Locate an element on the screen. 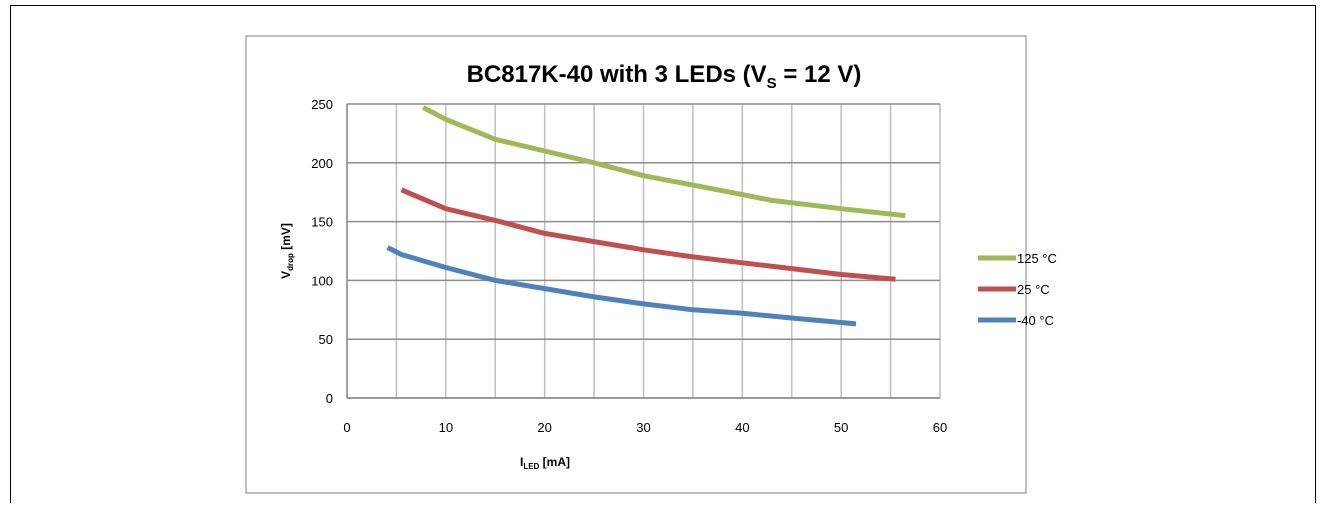 The image size is (1328, 507). x-tick-label: 40 is located at coordinates (742, 427).